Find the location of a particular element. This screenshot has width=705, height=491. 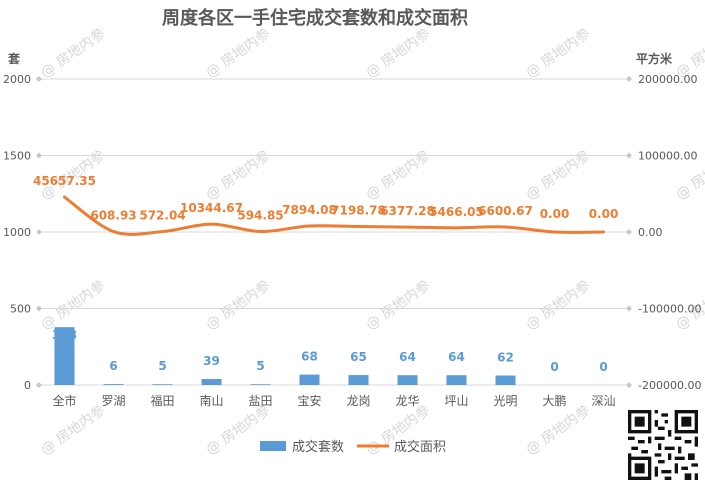

legend-bar-label: 成交套数 is located at coordinates (318, 447).